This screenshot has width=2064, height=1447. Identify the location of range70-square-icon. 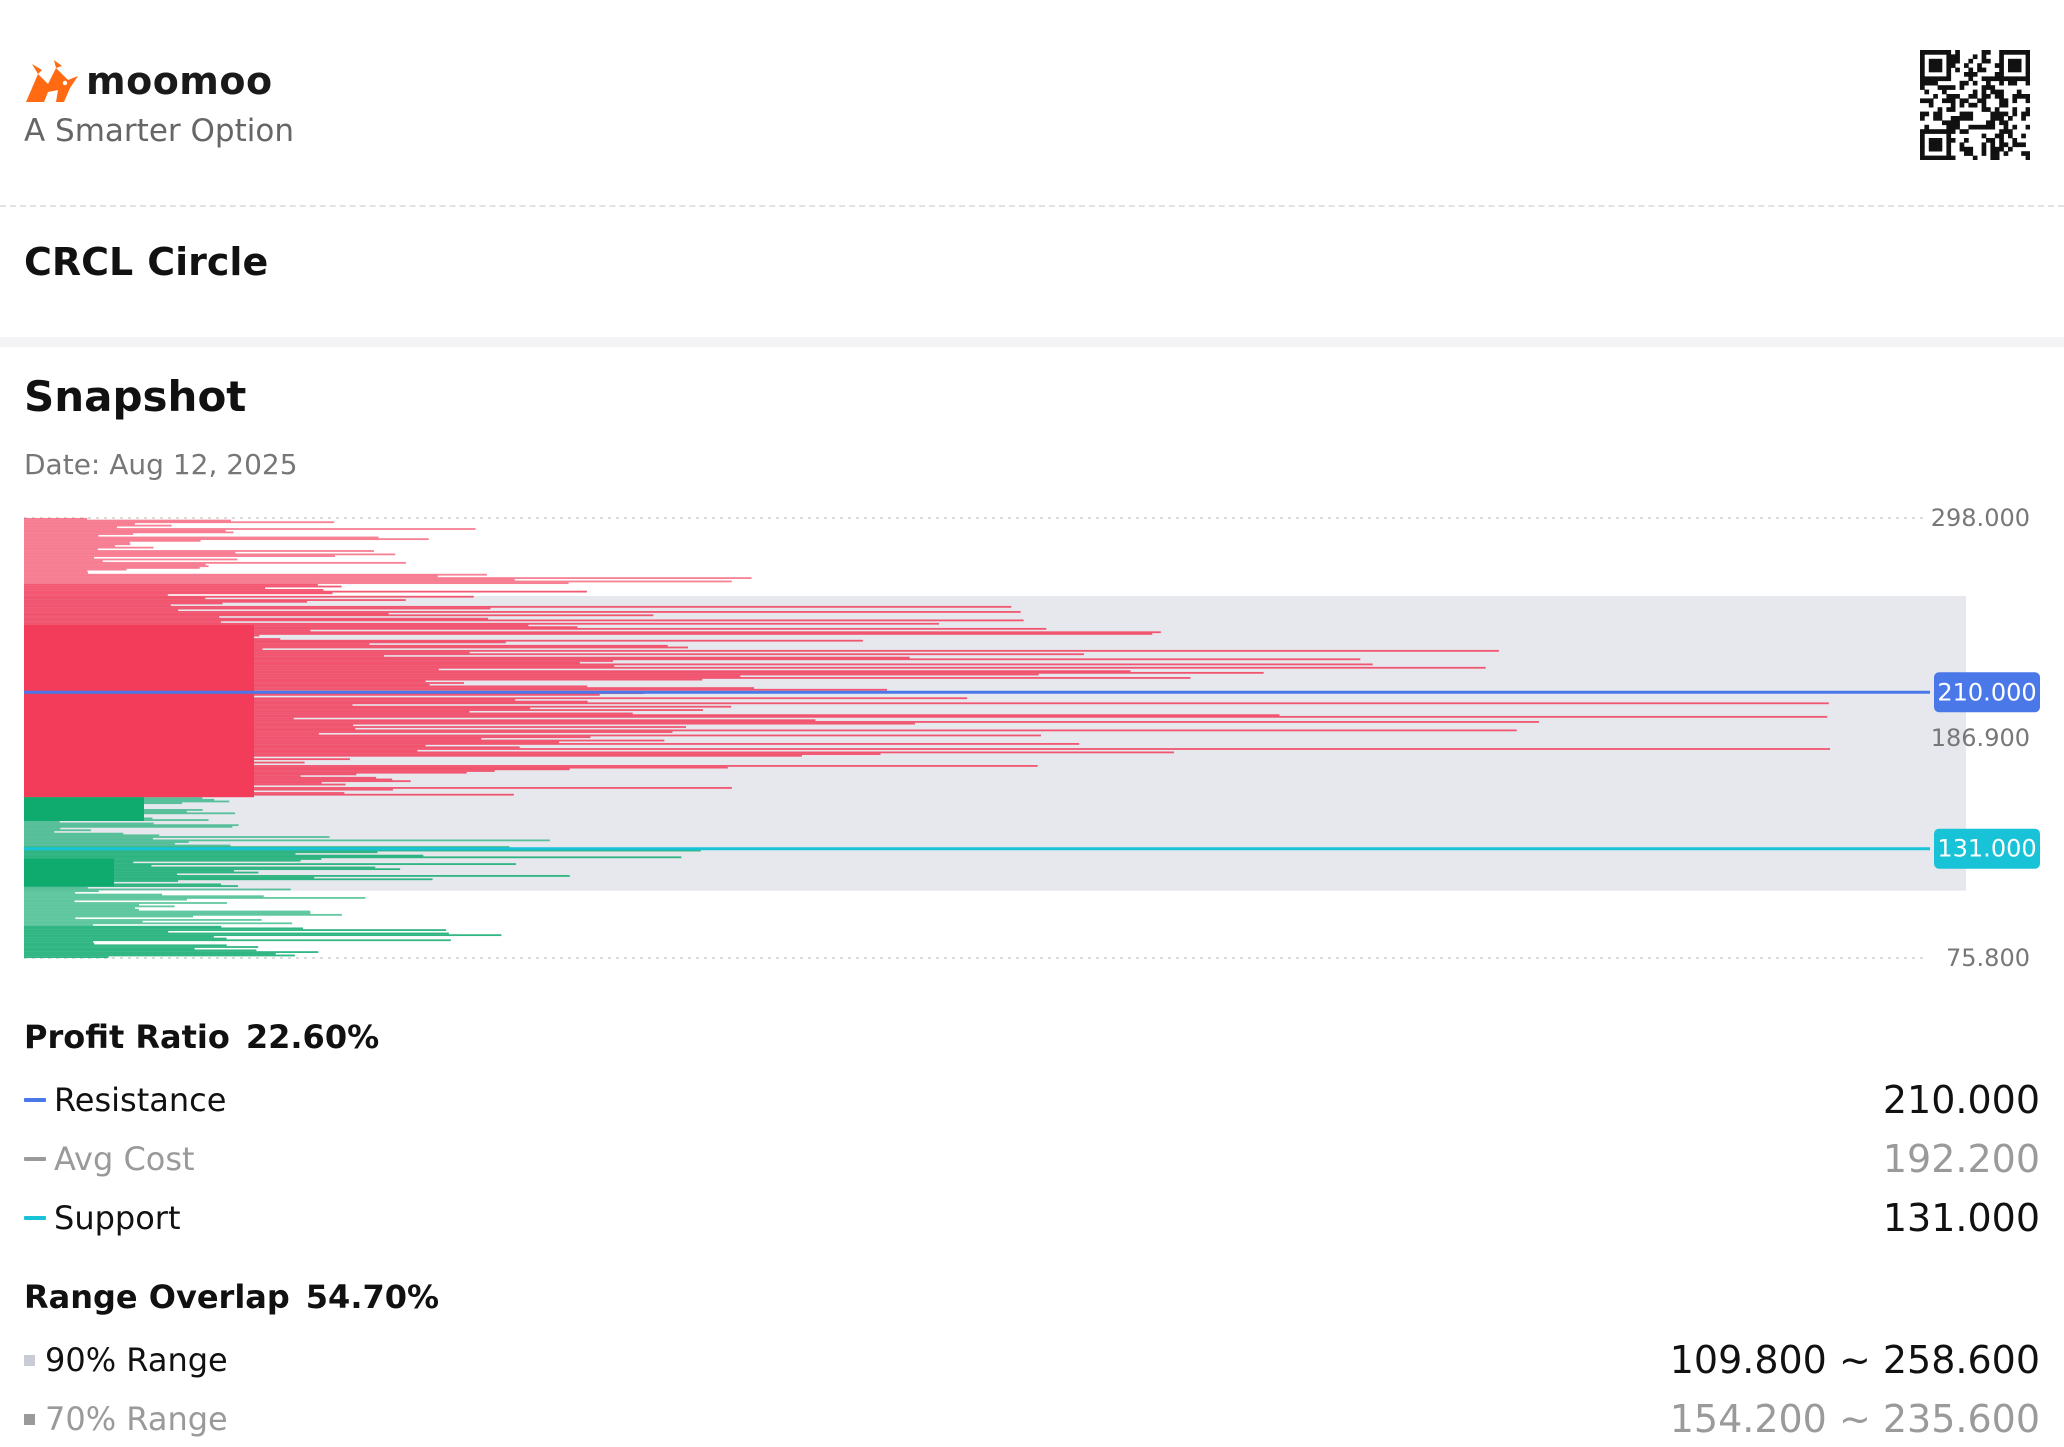
(29, 1419).